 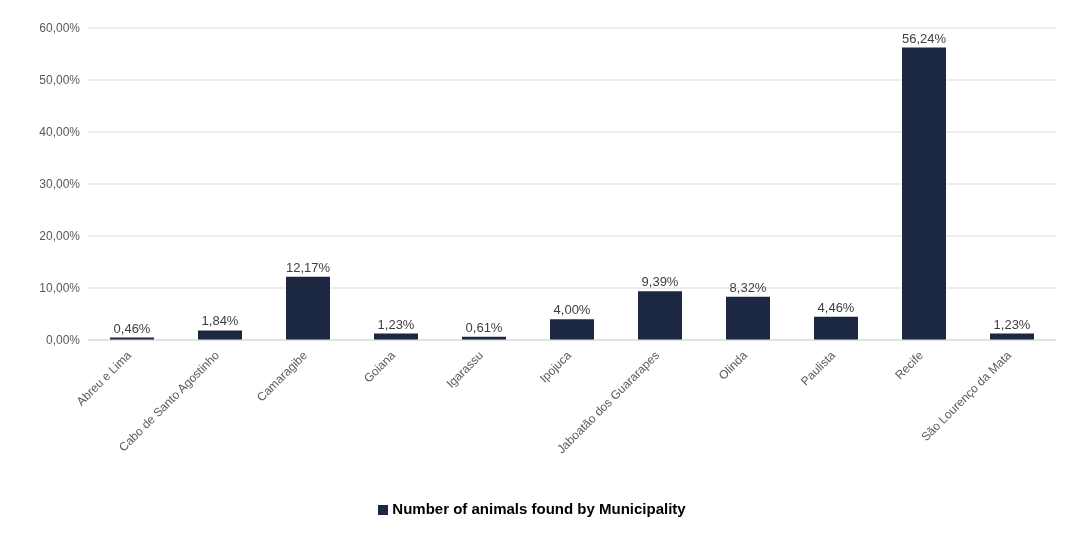 I want to click on legend-label: Number of animals found by Municipality, so click(x=539, y=508).